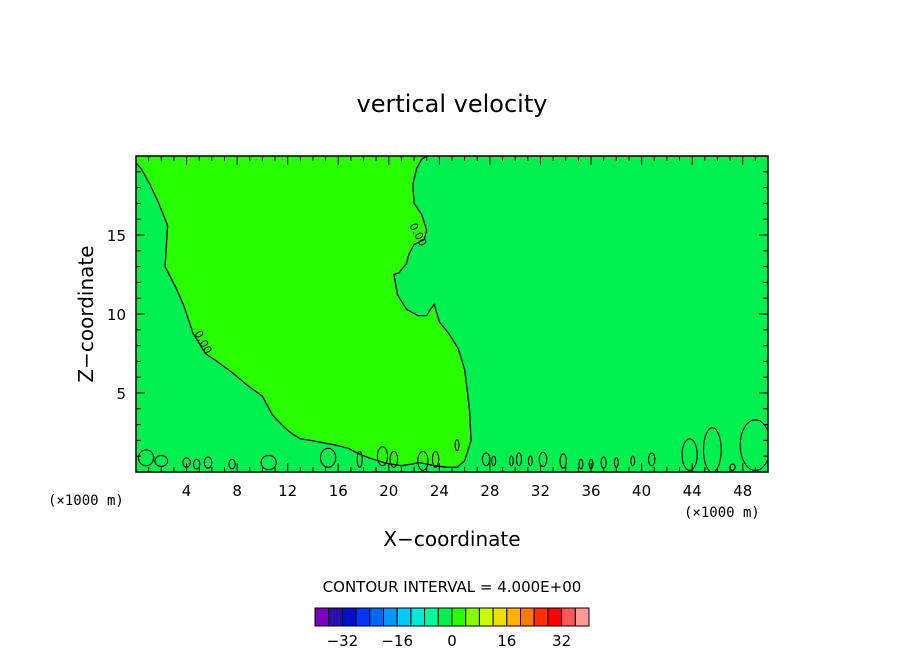 The width and height of the screenshot is (904, 654). Describe the element at coordinates (692, 491) in the screenshot. I see `x-tick-label: 44` at that location.